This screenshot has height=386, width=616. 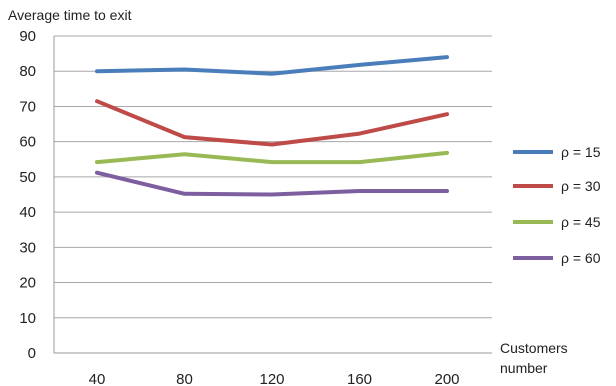 What do you see at coordinates (27, 71) in the screenshot?
I see `y-tick-label: 80` at bounding box center [27, 71].